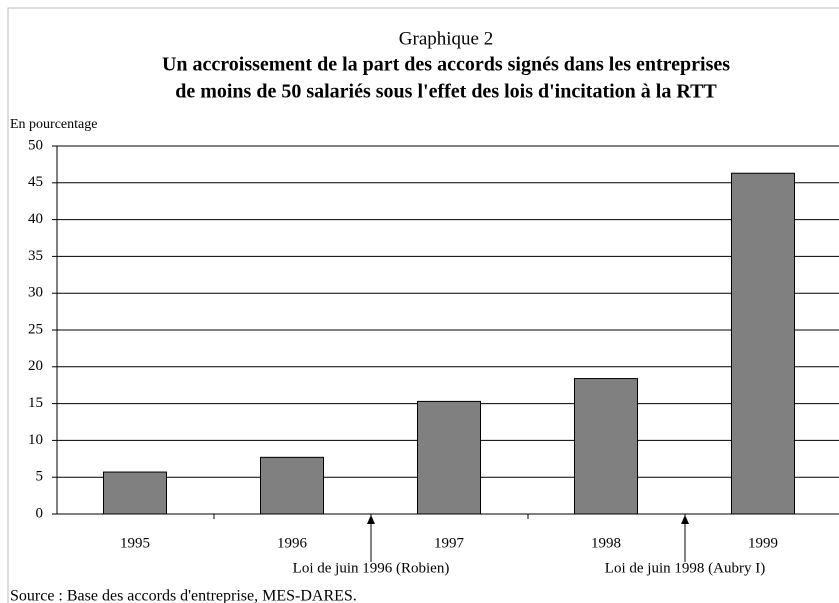  I want to click on y-tick-label: 45, so click(35, 182).